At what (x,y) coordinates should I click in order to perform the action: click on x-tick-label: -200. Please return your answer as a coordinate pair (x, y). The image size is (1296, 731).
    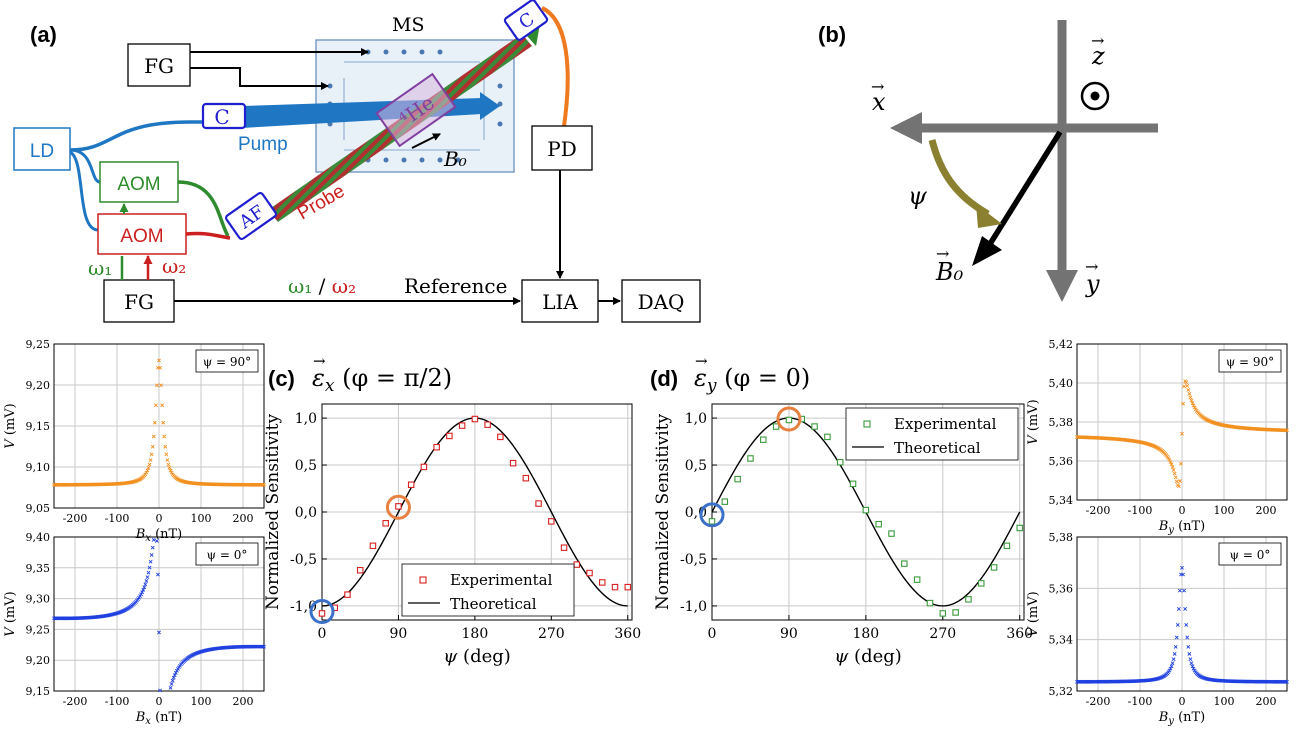
    Looking at the image, I should click on (75, 701).